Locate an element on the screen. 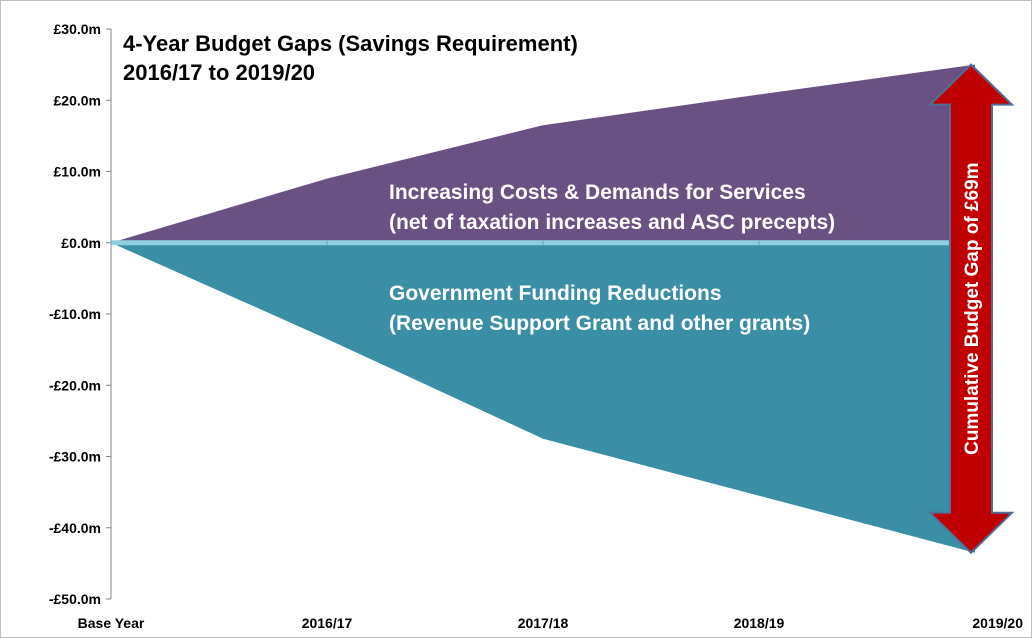  gap-arrow-label: Cumulative Budget Gap of £69m is located at coordinates (972, 308).